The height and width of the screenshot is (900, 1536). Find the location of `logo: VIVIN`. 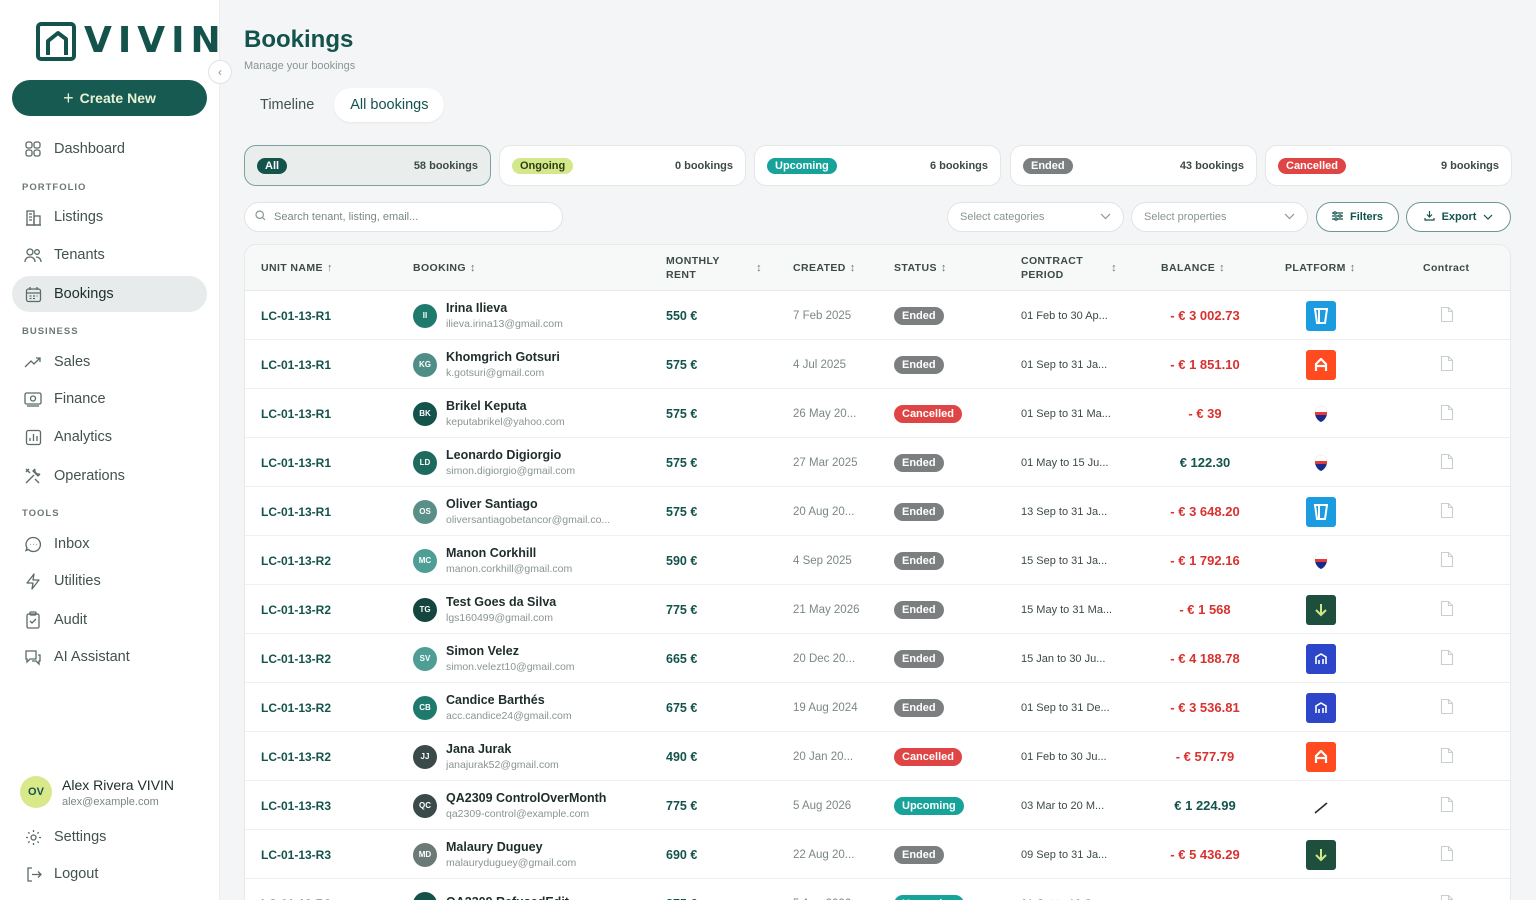

logo: VIVIN is located at coordinates (131, 40).